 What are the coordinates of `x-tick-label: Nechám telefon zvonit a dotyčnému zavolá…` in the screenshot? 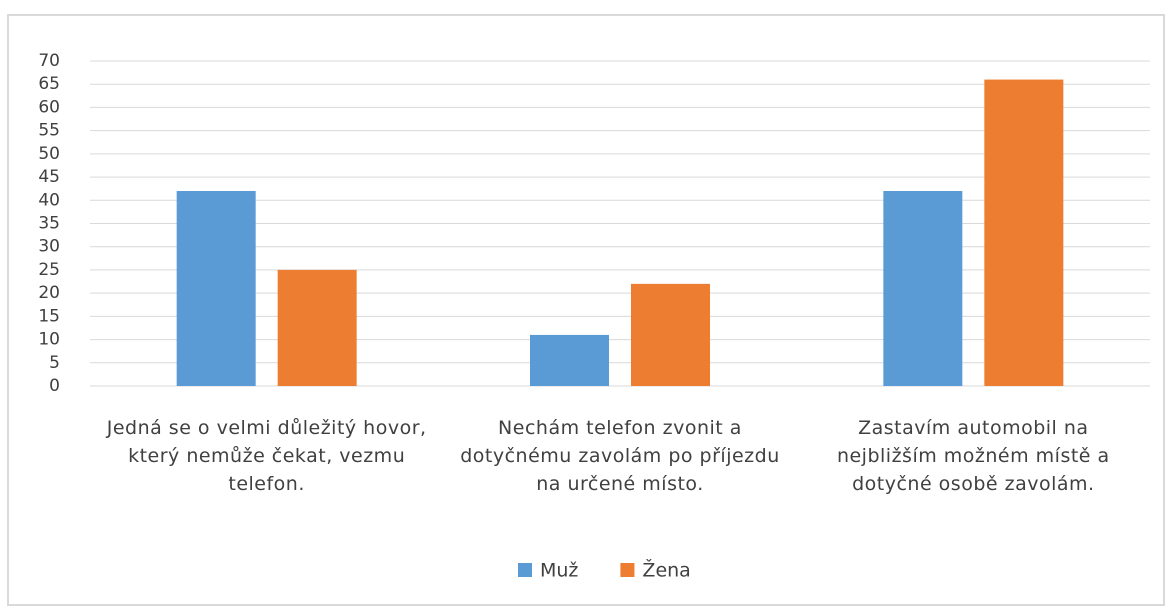 It's located at (620, 456).